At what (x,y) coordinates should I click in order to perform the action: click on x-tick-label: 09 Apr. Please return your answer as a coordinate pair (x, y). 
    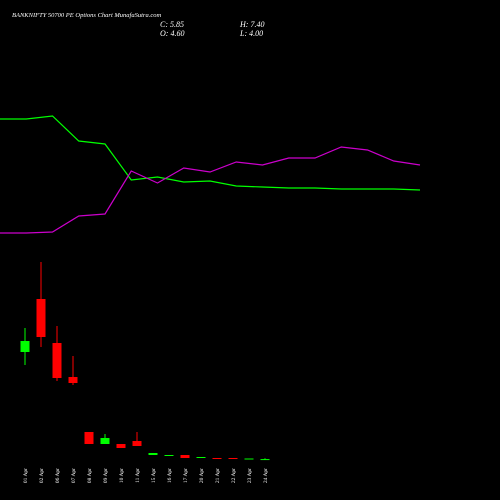
    Looking at the image, I should click on (106, 475).